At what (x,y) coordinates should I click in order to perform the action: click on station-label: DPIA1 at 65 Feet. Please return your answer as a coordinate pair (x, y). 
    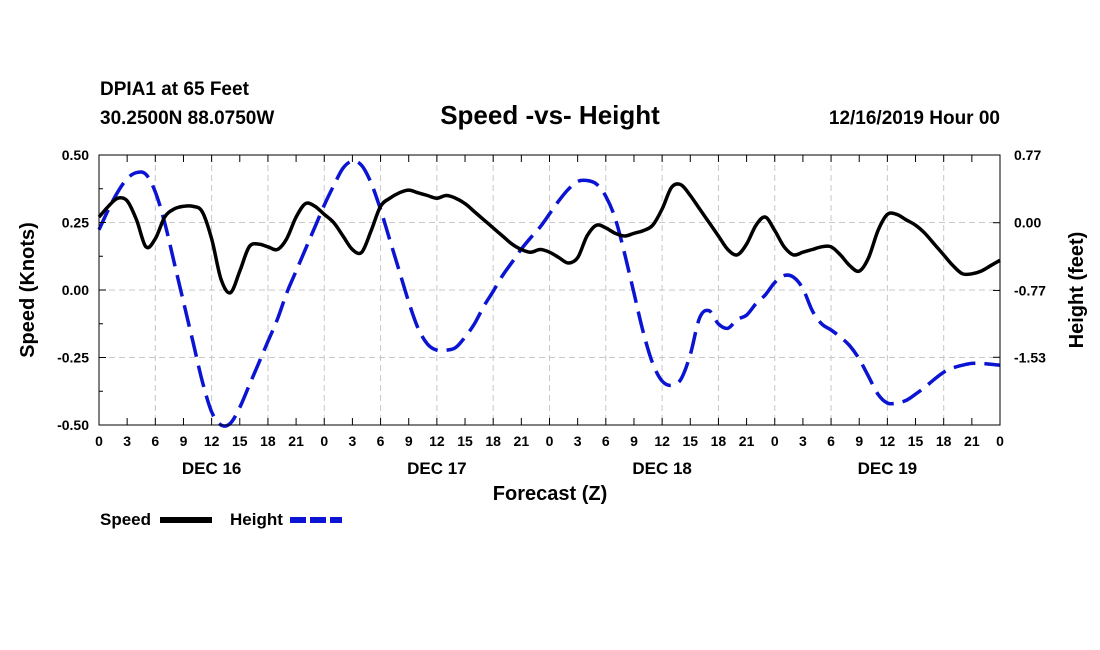
    Looking at the image, I should click on (175, 89).